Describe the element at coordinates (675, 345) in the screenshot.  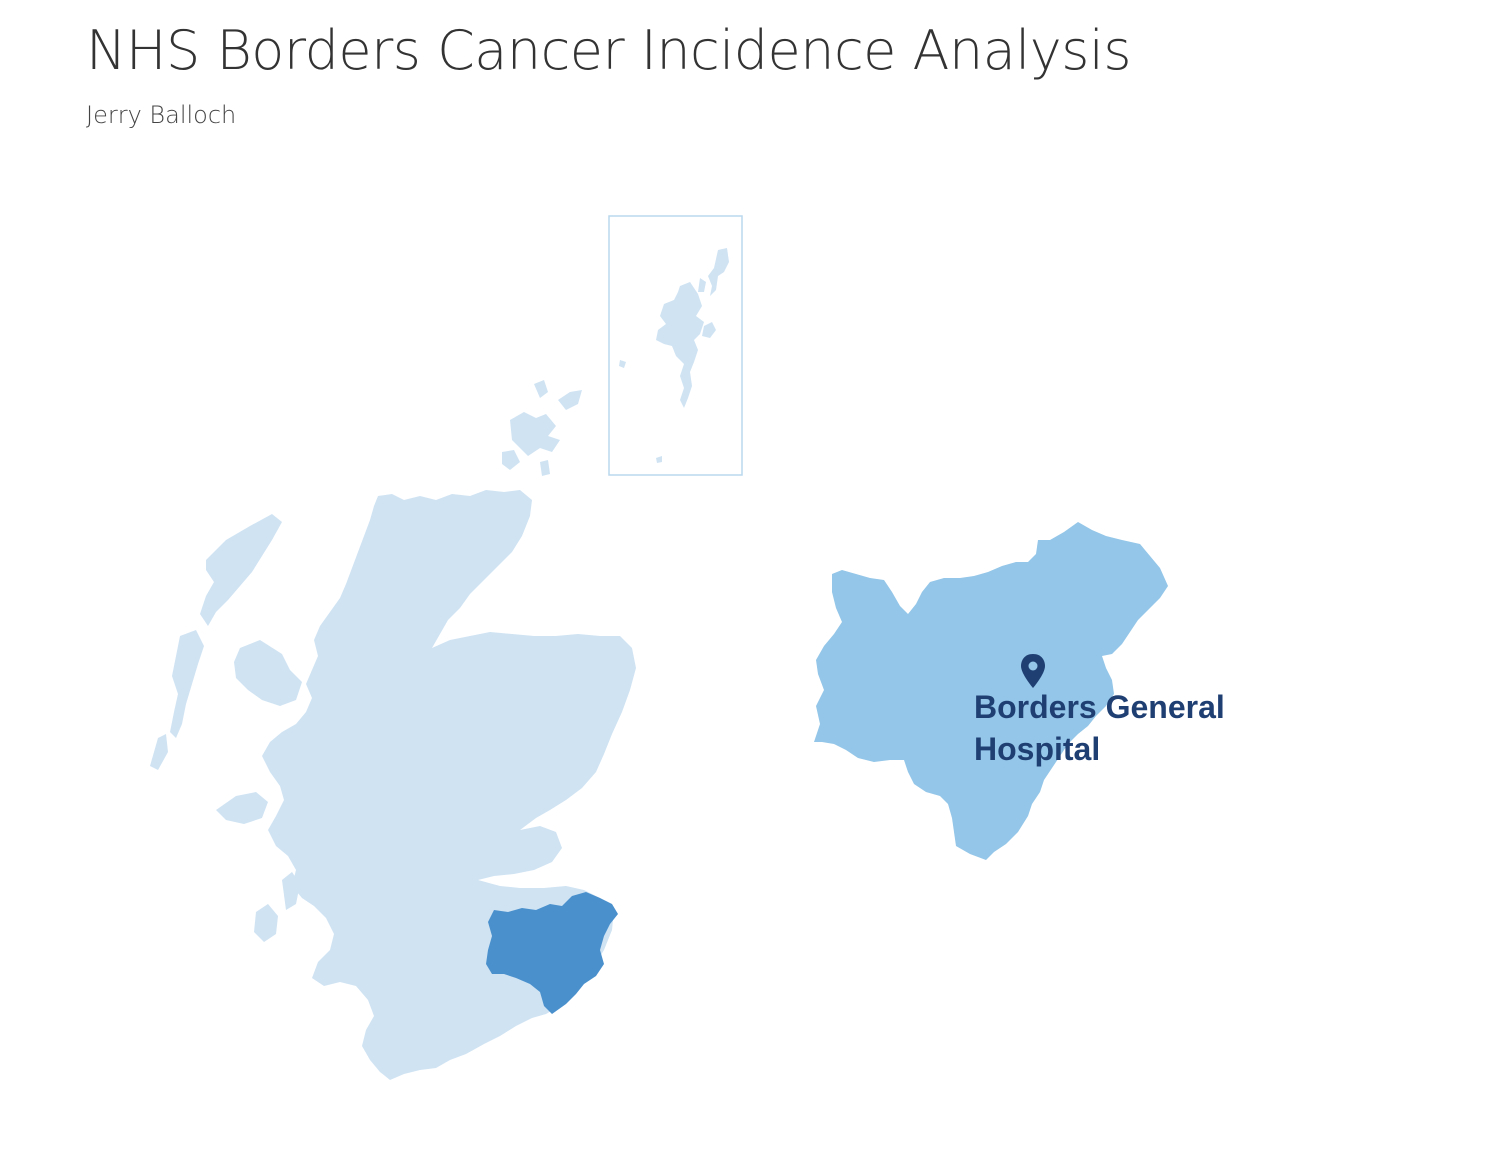
I see `shetland-inset-icon` at that location.